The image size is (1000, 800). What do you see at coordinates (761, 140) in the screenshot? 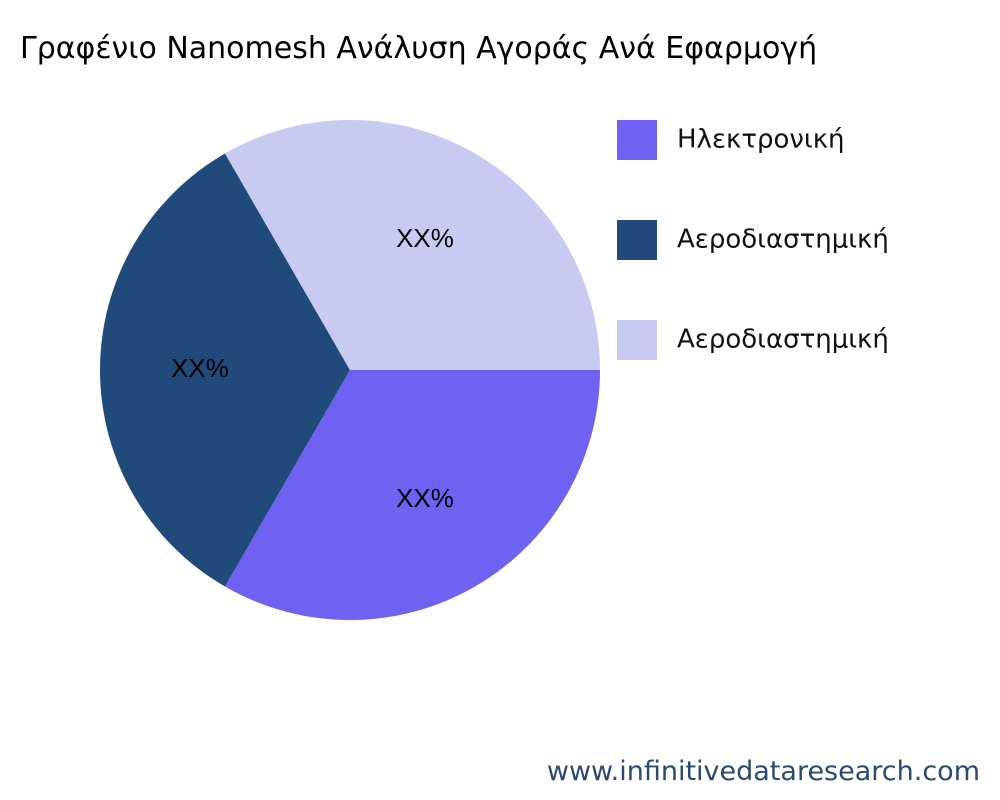
I see `legend-label: Ηλεκτρονική` at bounding box center [761, 140].